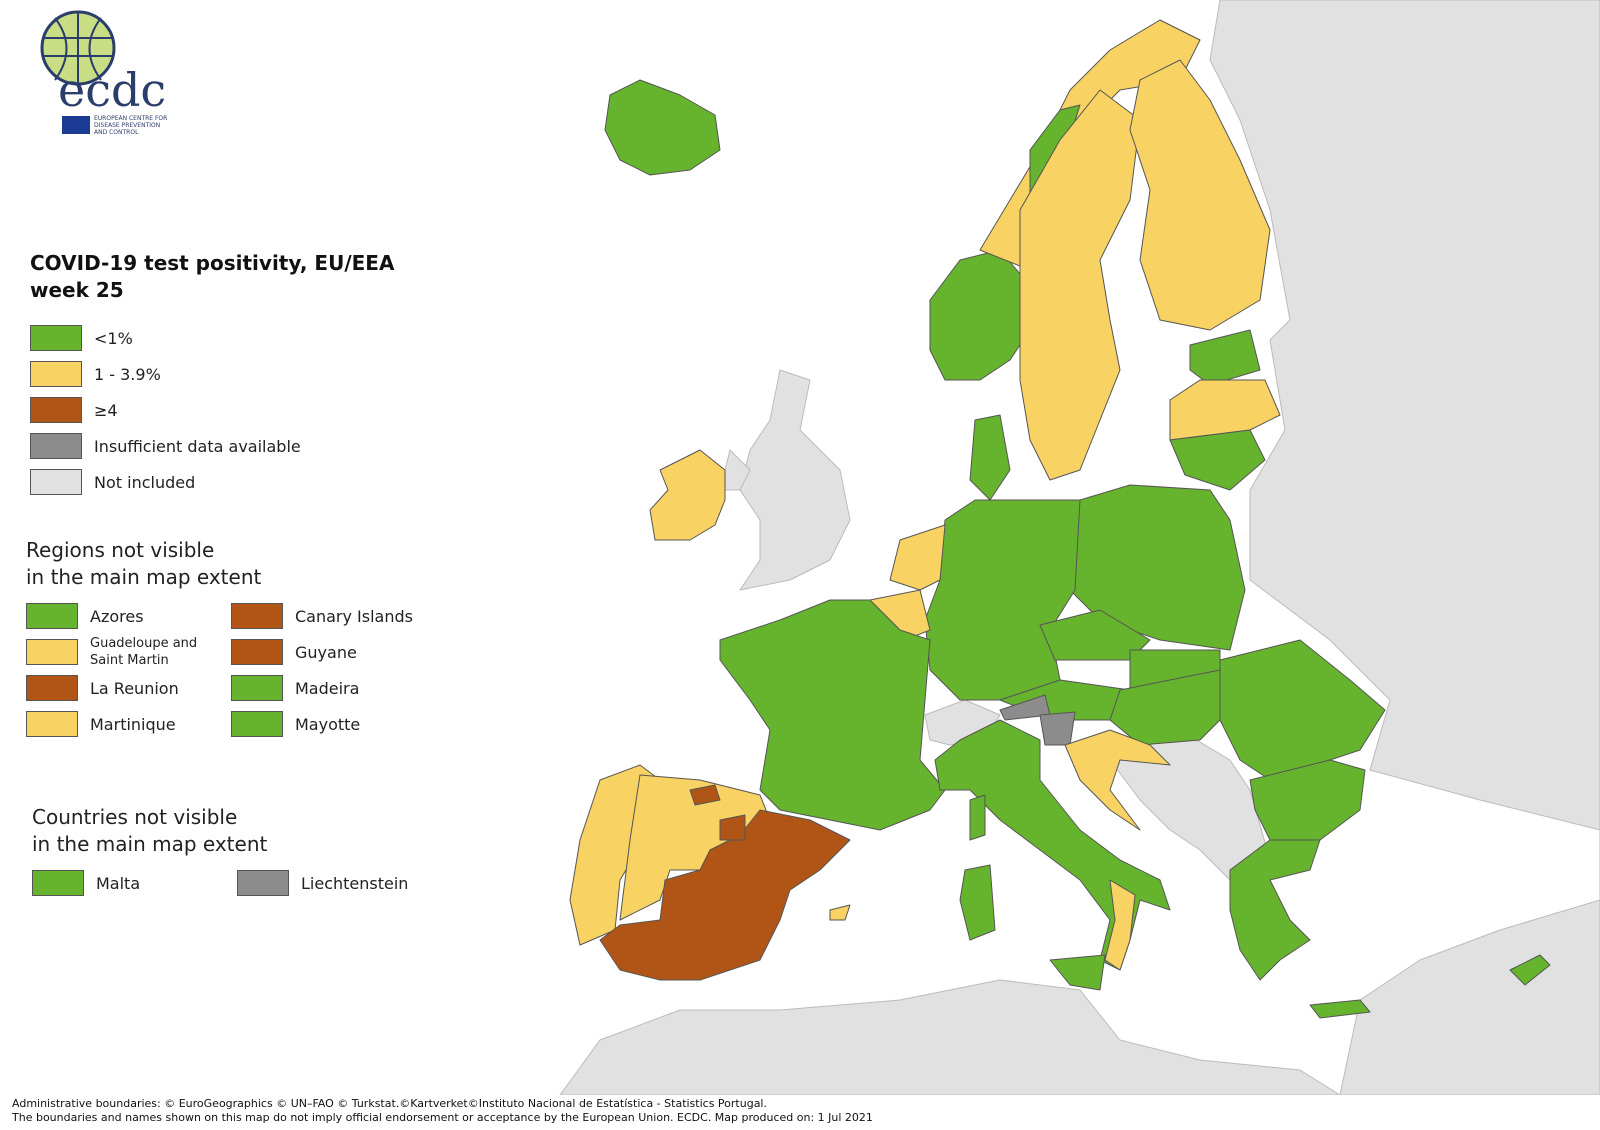 The width and height of the screenshot is (1600, 1130). I want to click on sardinia, so click(977, 902).